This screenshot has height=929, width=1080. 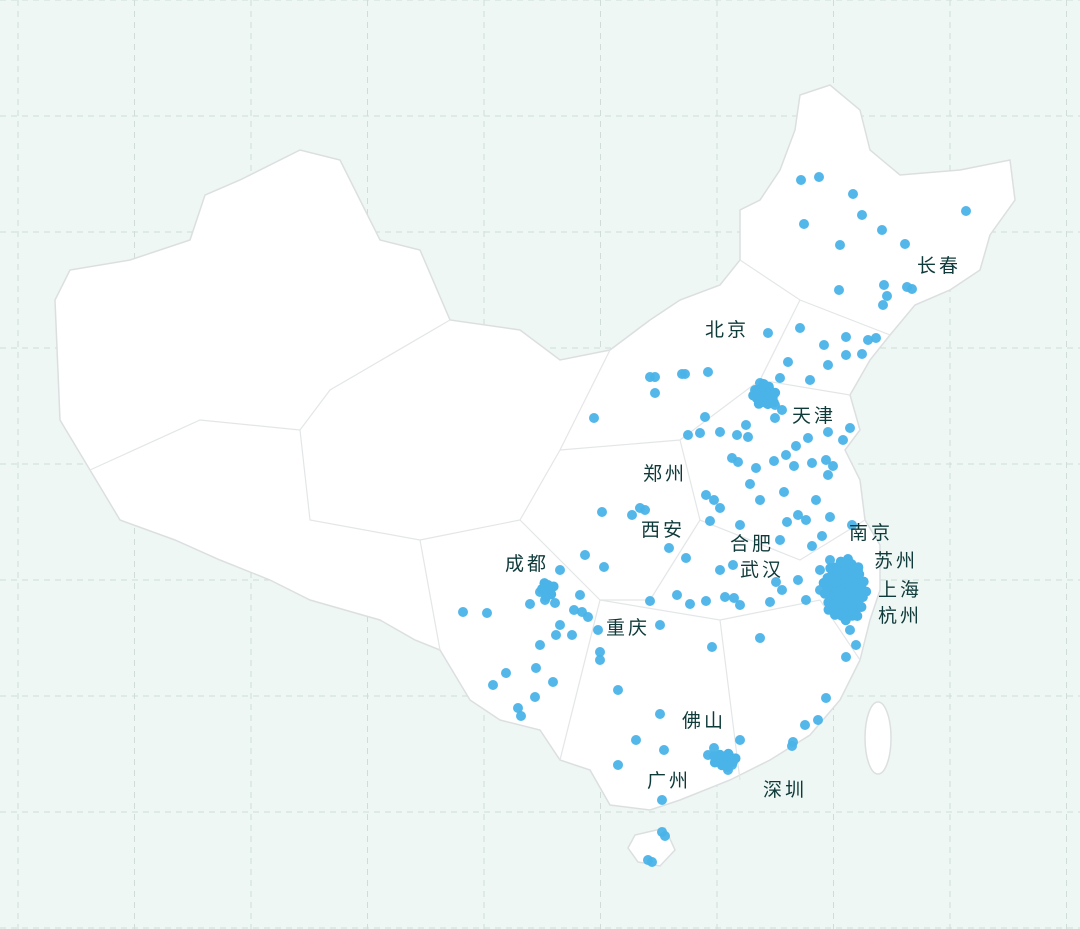 What do you see at coordinates (871, 533) in the screenshot?
I see `city-label-nanjing: 南京` at bounding box center [871, 533].